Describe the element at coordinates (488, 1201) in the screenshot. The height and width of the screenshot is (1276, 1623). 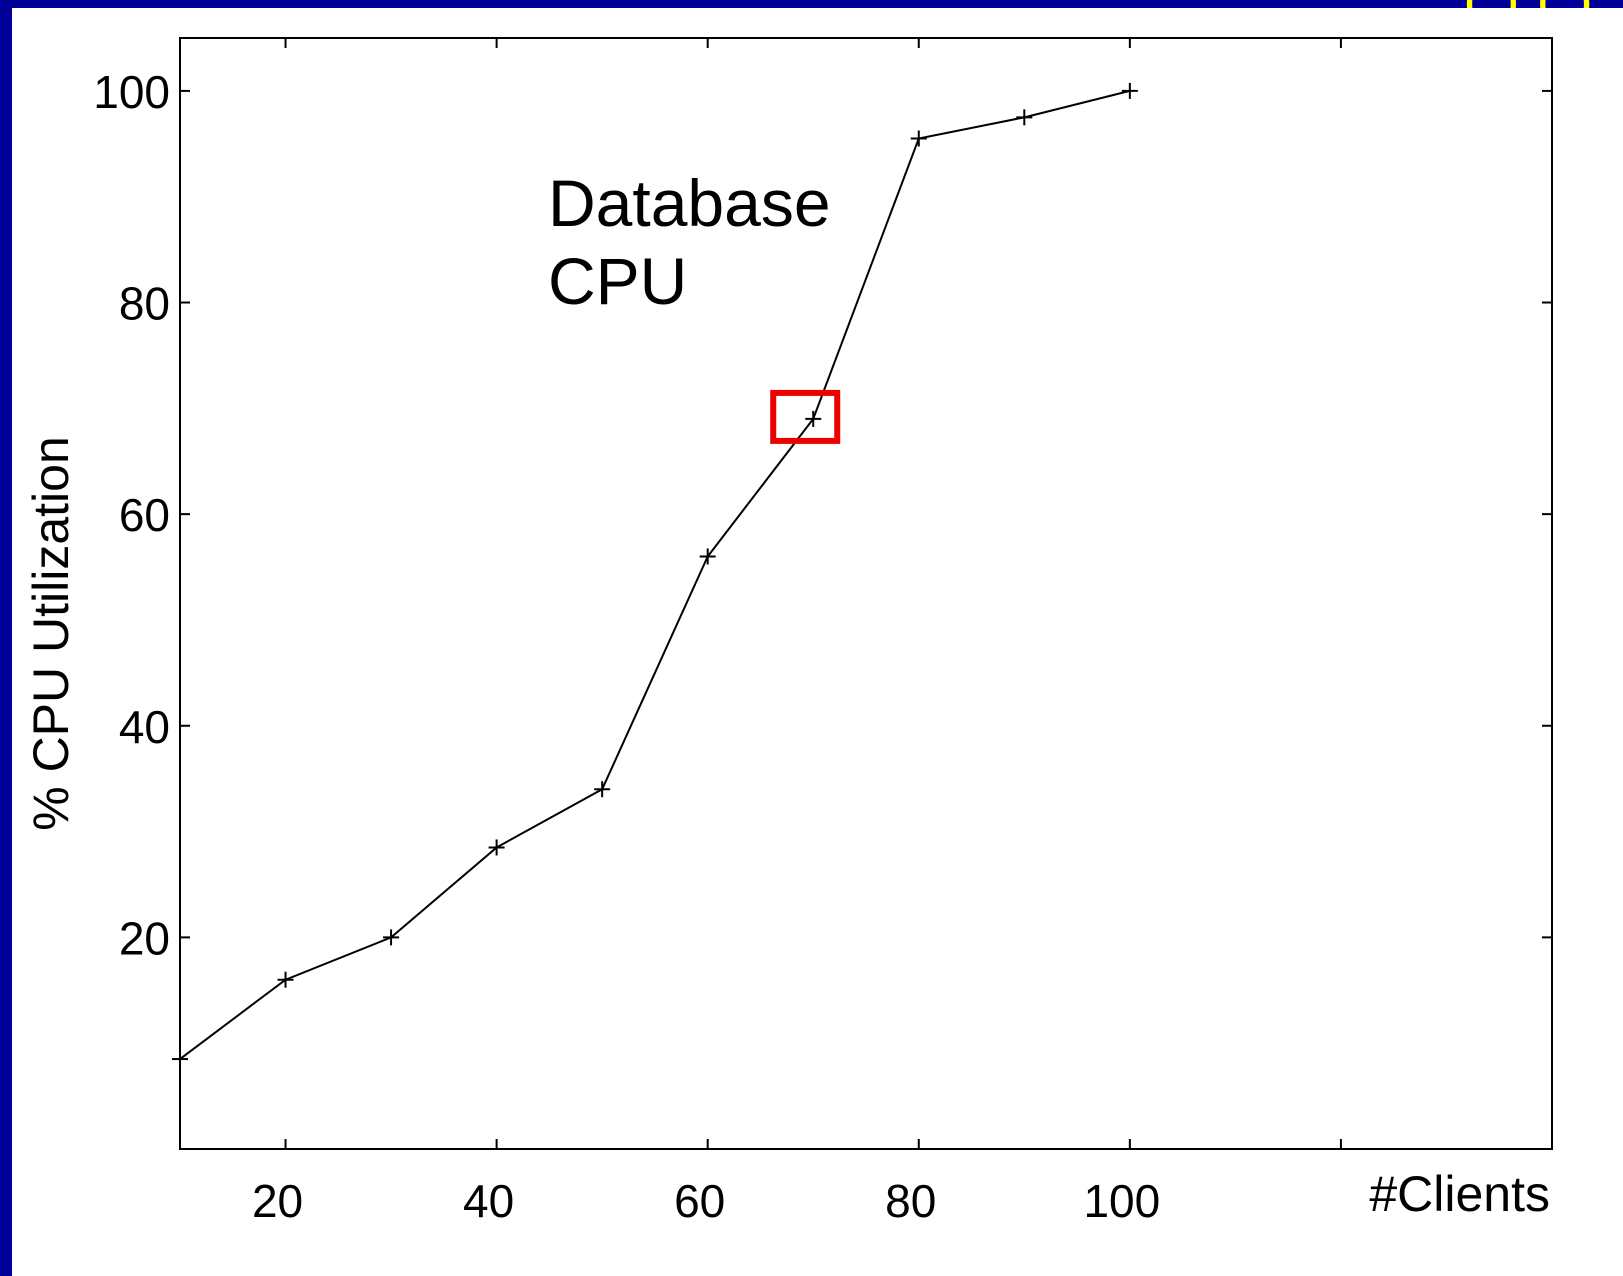
I see `x-tick-label: 40` at that location.